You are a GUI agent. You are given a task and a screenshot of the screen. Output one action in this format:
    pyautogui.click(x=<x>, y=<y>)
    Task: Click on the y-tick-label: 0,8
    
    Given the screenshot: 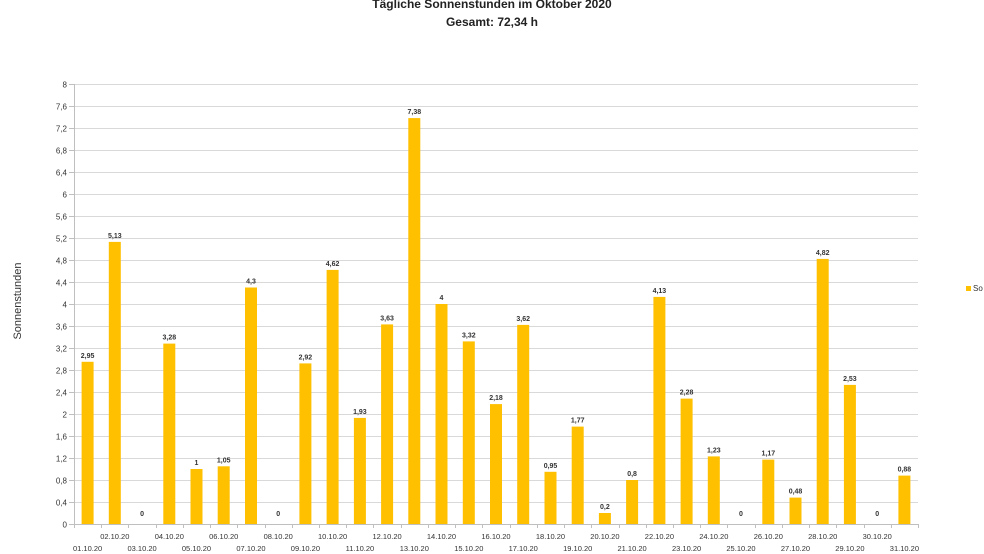 What is the action you would take?
    pyautogui.click(x=62, y=481)
    